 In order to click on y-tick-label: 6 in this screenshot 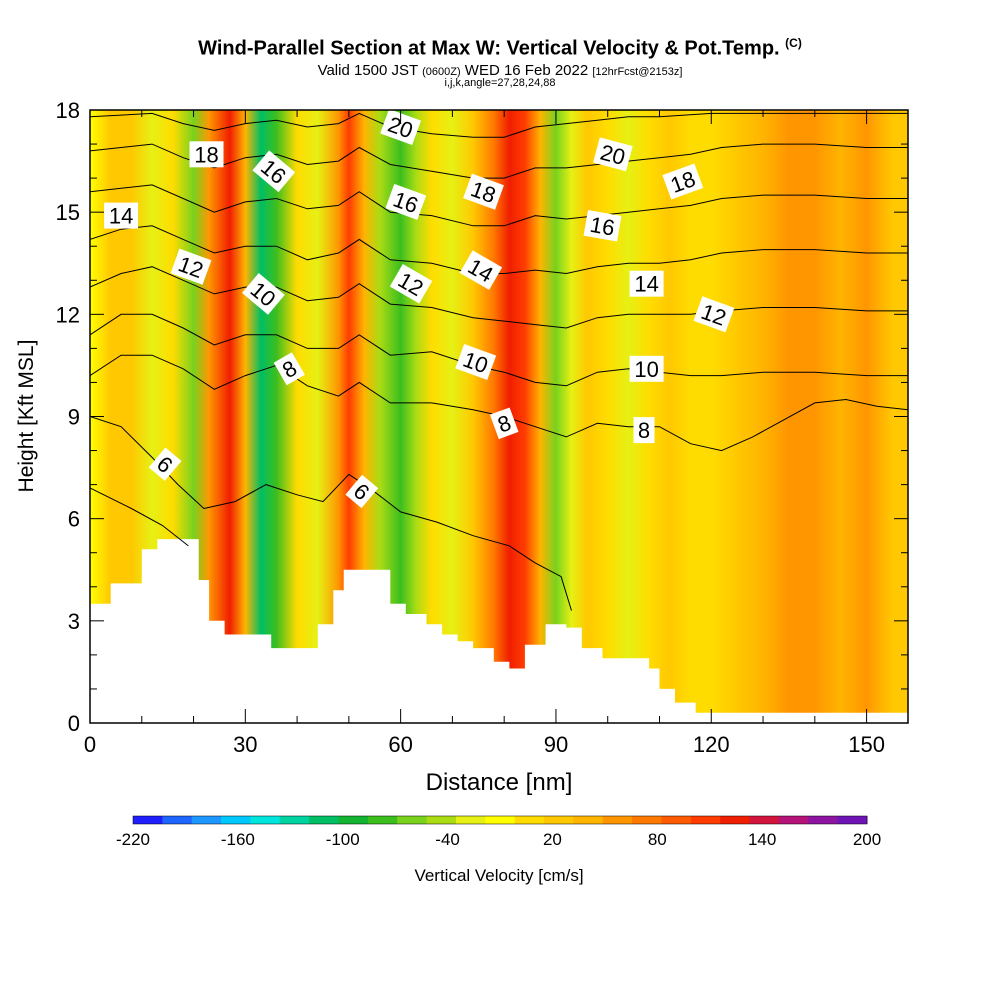, I will do `click(74, 519)`.